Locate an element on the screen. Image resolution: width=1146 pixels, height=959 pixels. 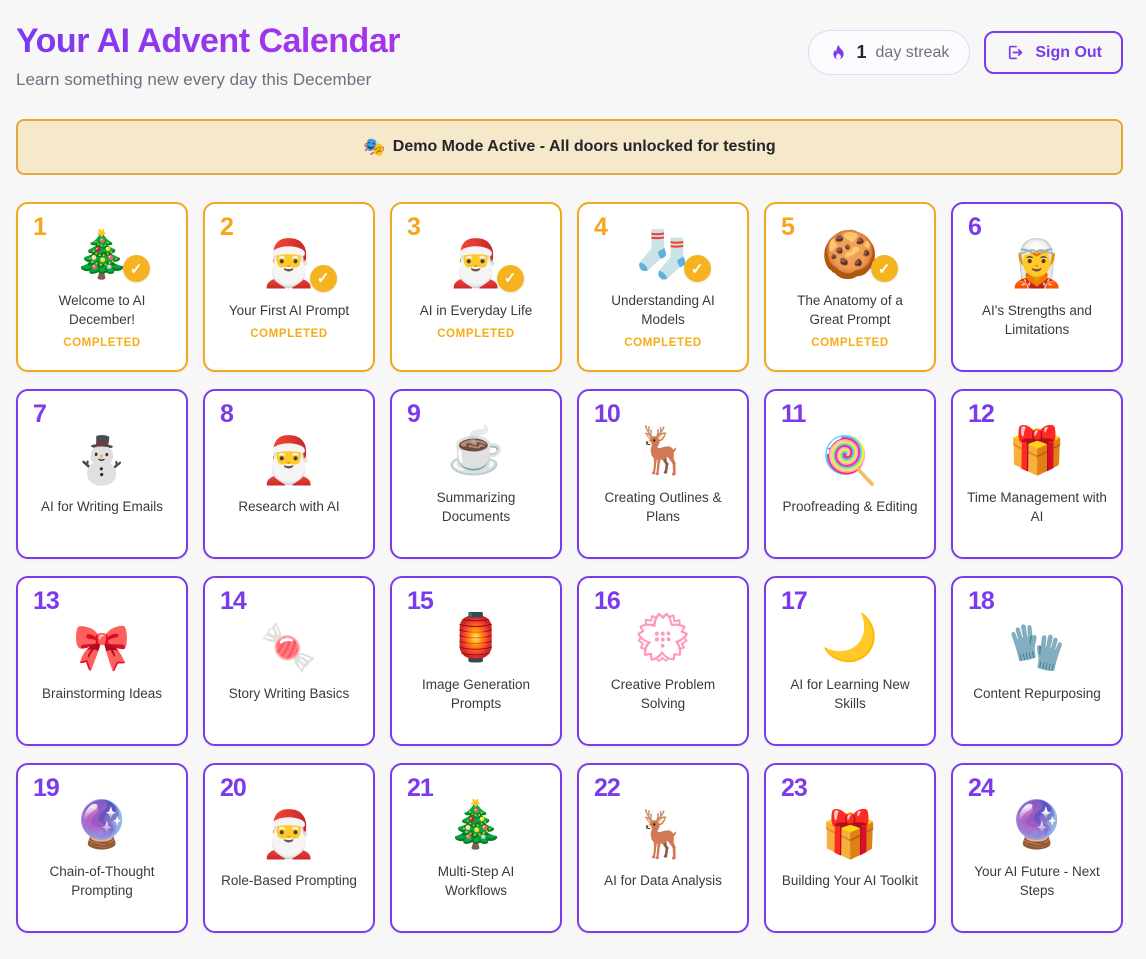
advent-door-card-12: 12 🎁 Time Management with AI is located at coordinates (1037, 474).